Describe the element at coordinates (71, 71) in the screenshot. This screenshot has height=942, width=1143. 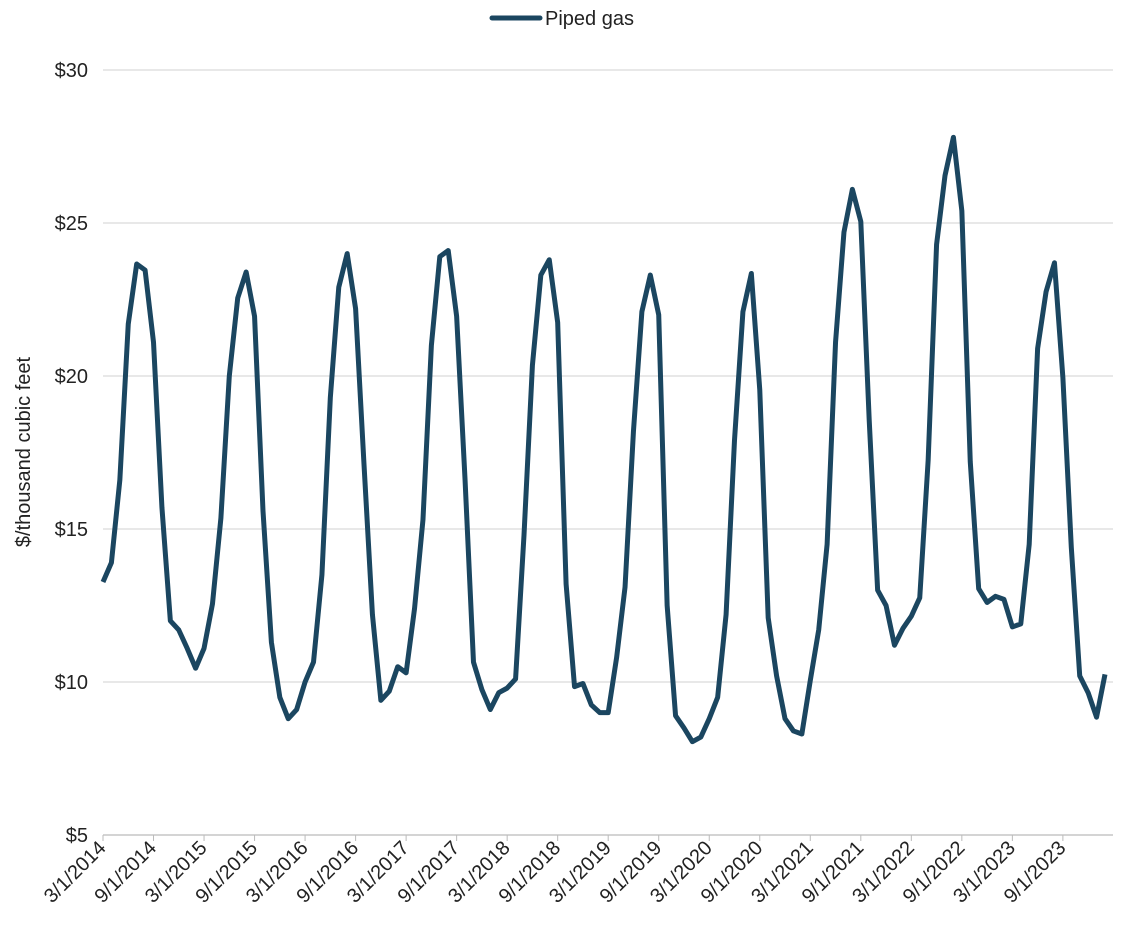
I see `y-tick-label: $30` at that location.